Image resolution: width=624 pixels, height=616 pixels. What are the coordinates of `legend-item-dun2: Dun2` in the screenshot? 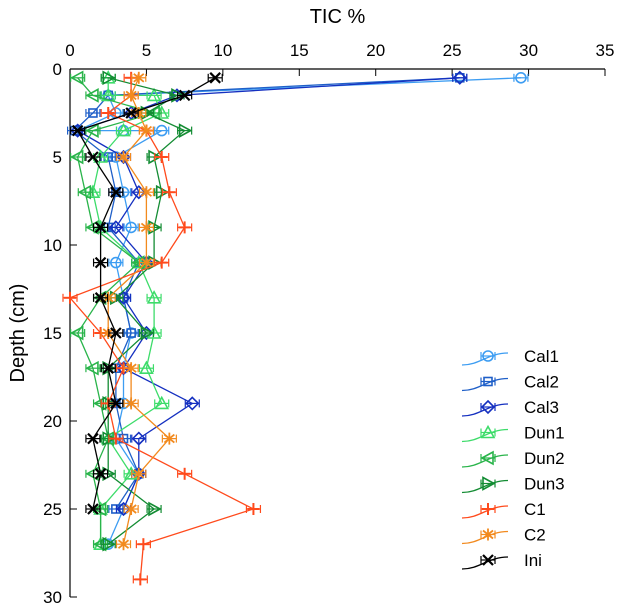 It's located at (513, 458).